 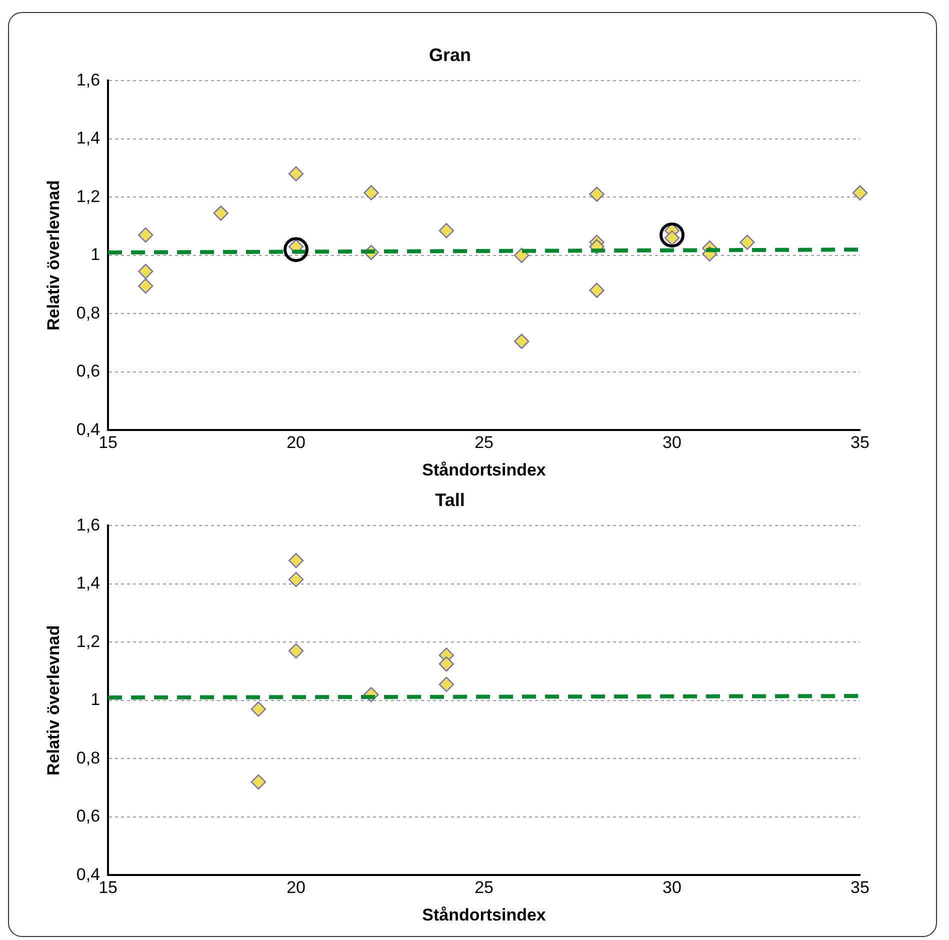 What do you see at coordinates (450, 54) in the screenshot?
I see `chart-title: Gran` at bounding box center [450, 54].